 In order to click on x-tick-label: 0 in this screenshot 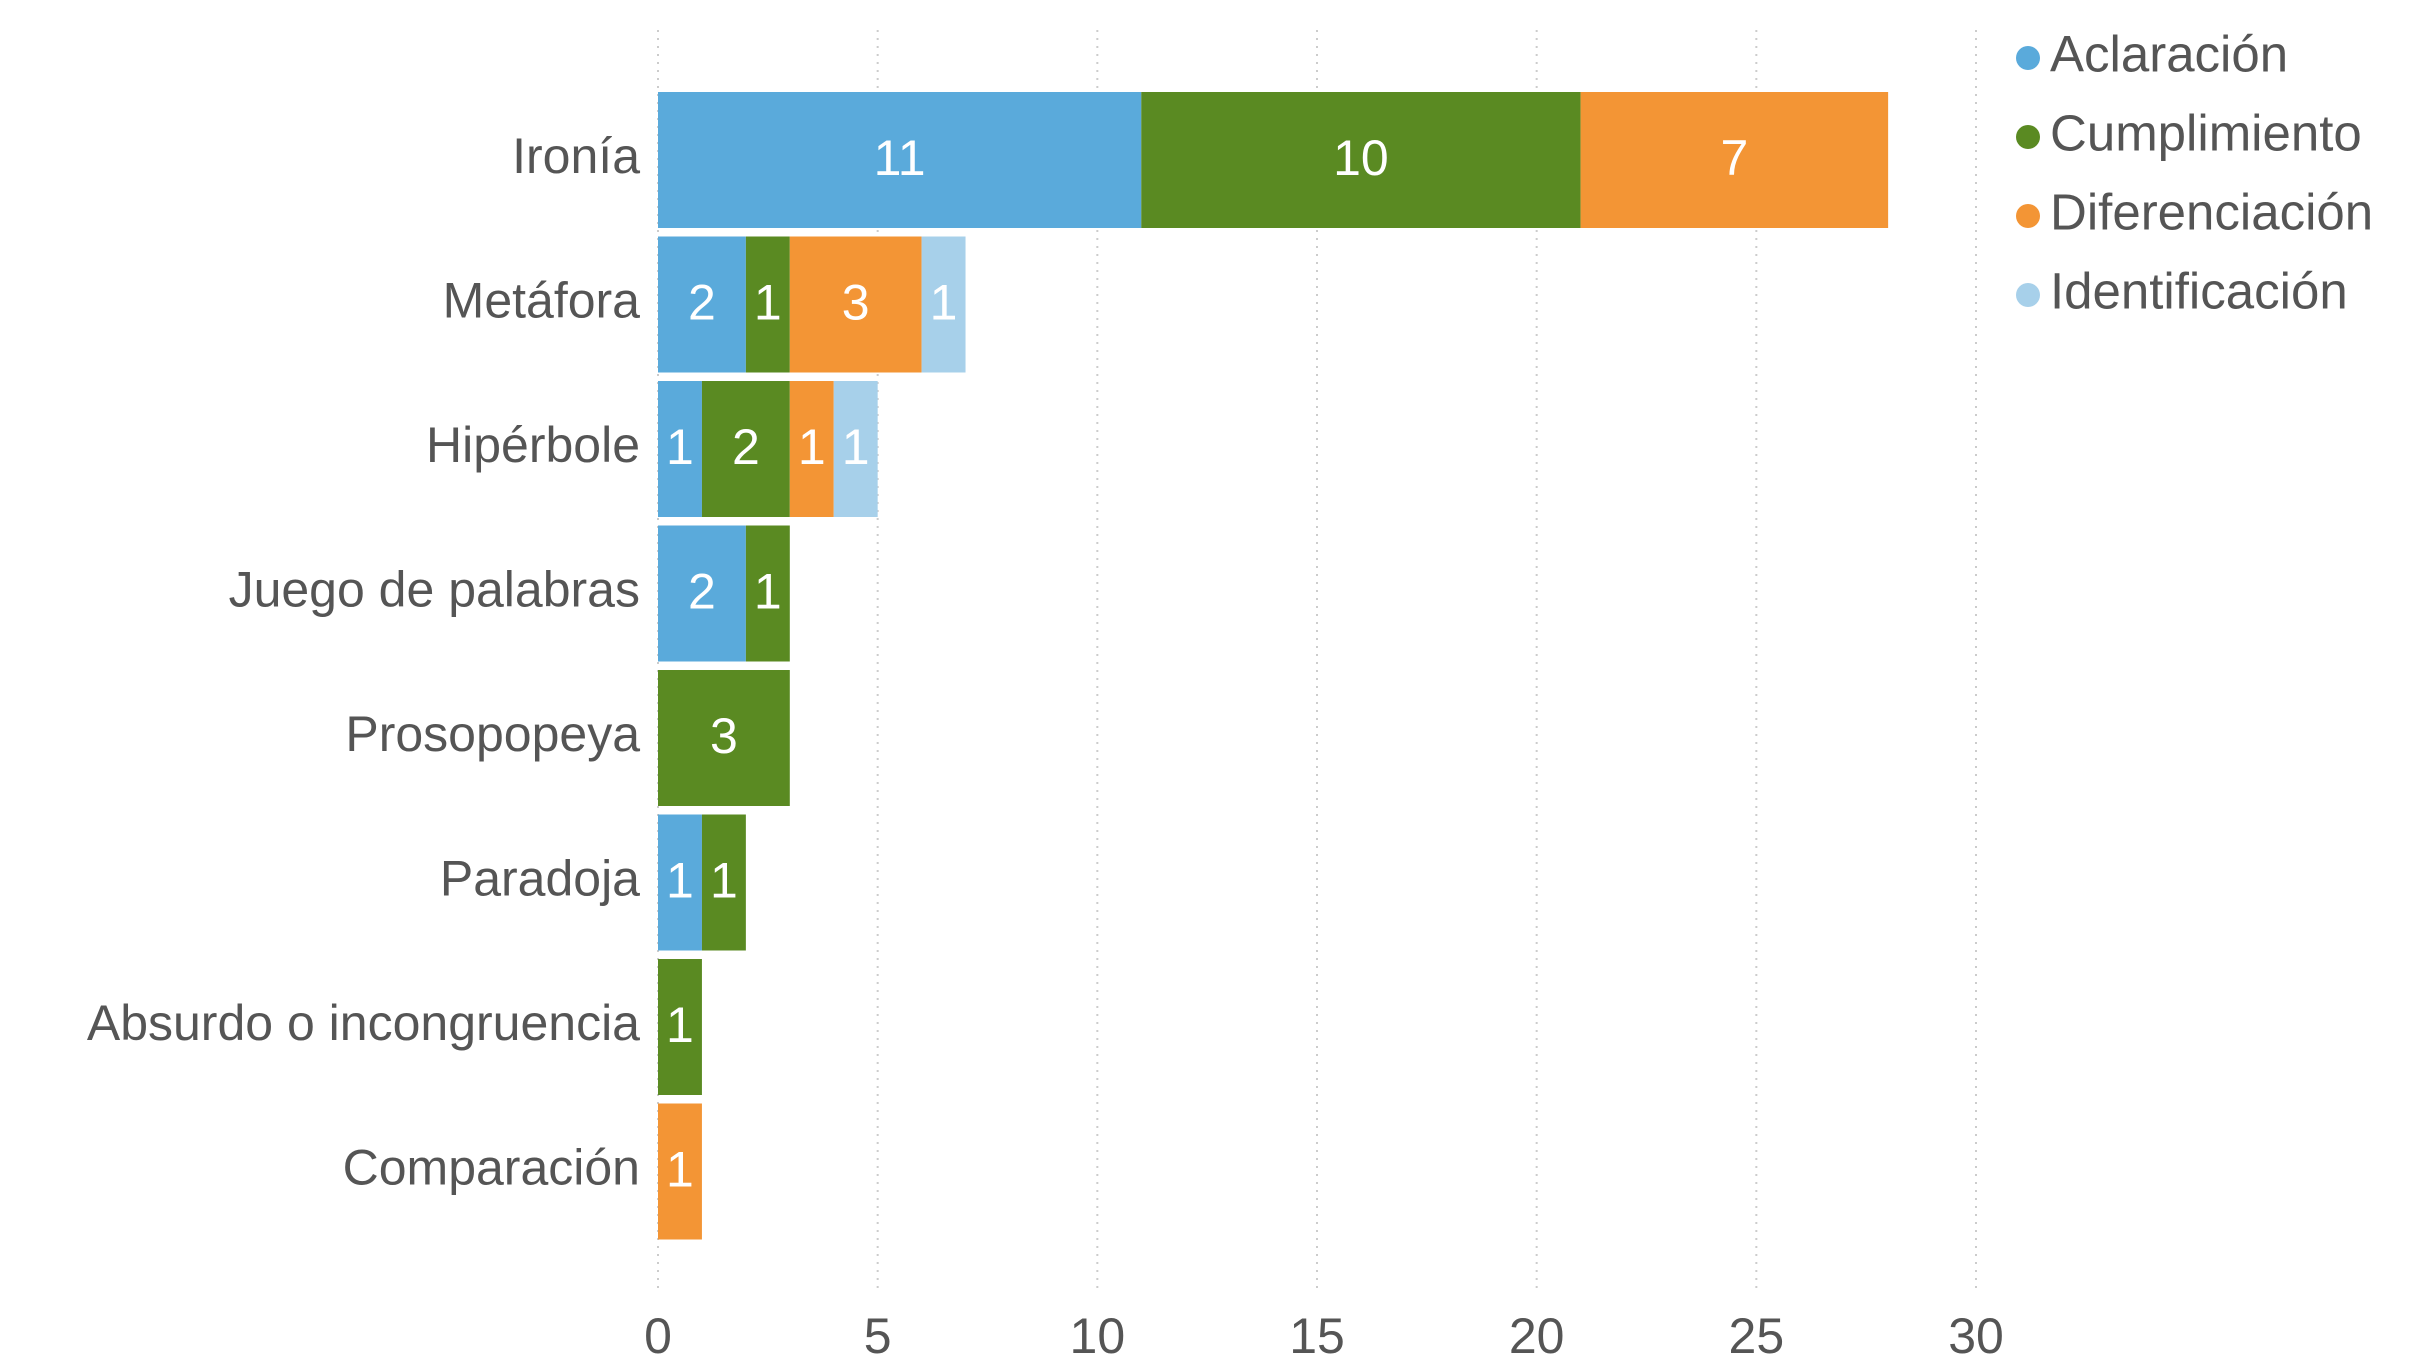, I will do `click(658, 1335)`.